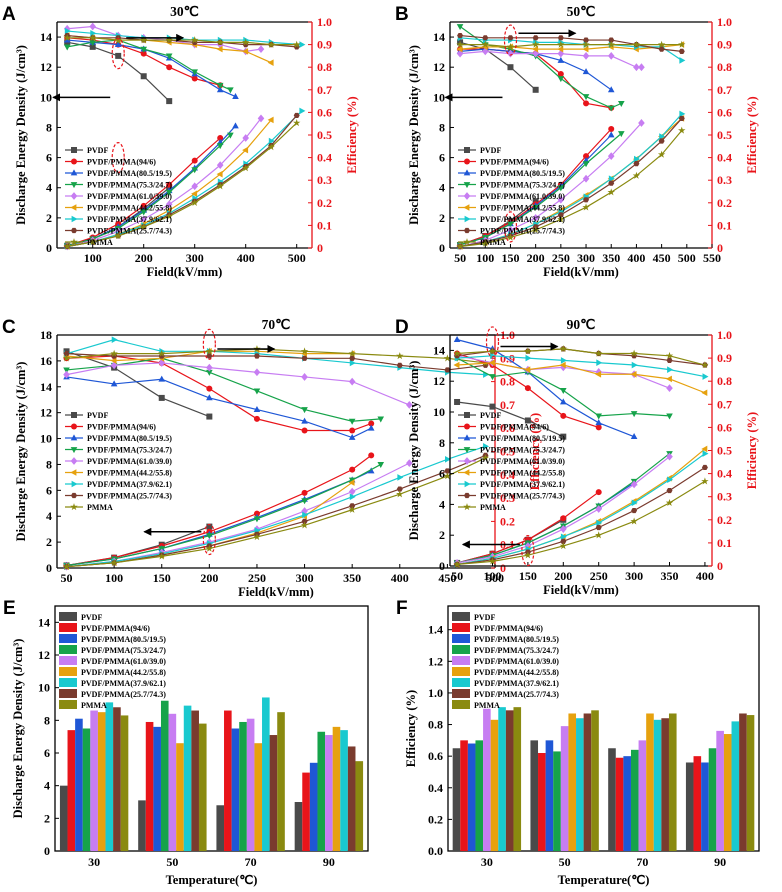 This screenshot has width=782, height=892. What do you see at coordinates (49, 542) in the screenshot?
I see `y-tick-label: 2` at bounding box center [49, 542].